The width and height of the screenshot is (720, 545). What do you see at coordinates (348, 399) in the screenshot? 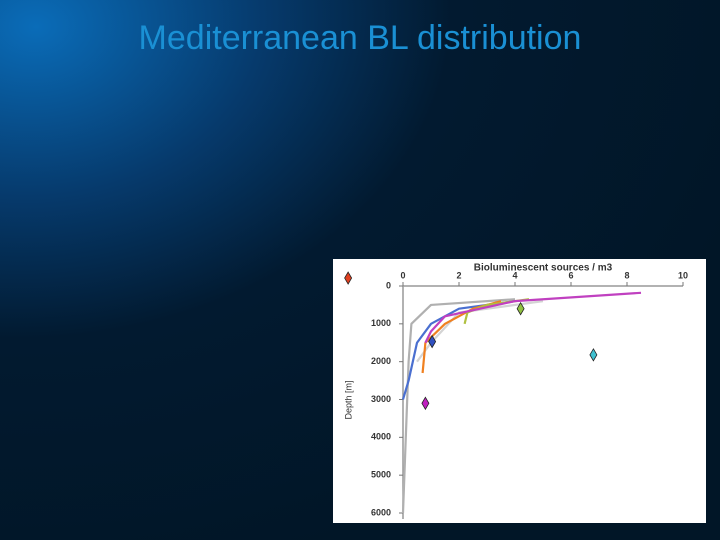
I see `y-axis-label: Depth [m]` at bounding box center [348, 399].